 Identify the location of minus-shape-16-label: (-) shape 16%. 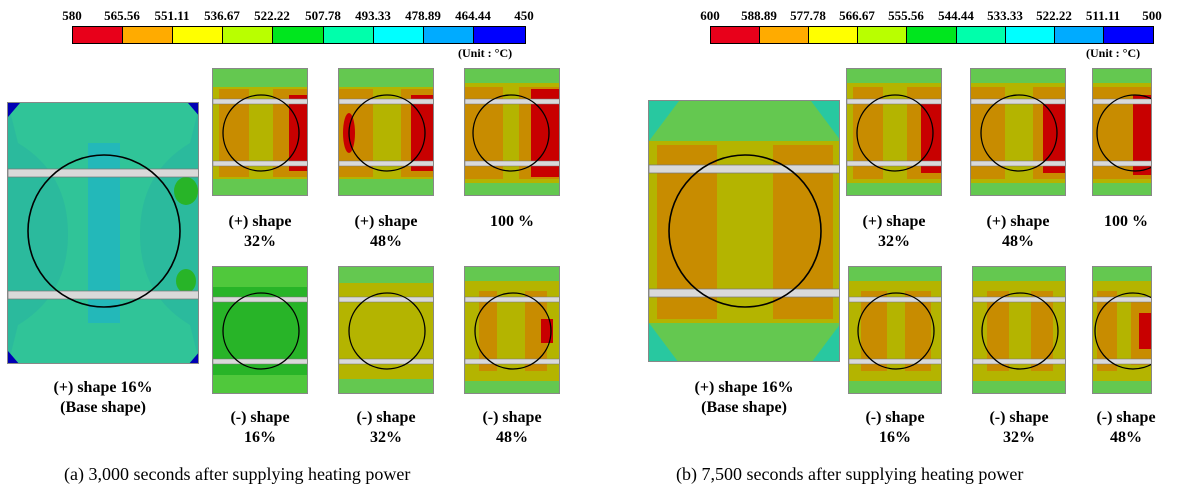
(260, 428).